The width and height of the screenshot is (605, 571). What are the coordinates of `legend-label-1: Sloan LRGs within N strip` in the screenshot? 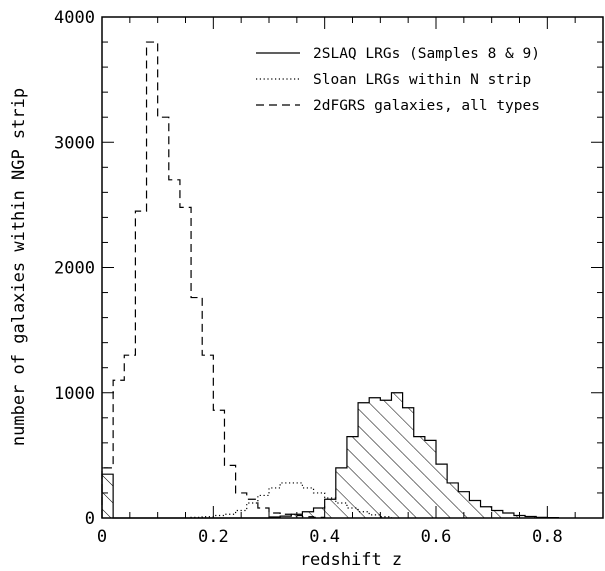 It's located at (422, 80).